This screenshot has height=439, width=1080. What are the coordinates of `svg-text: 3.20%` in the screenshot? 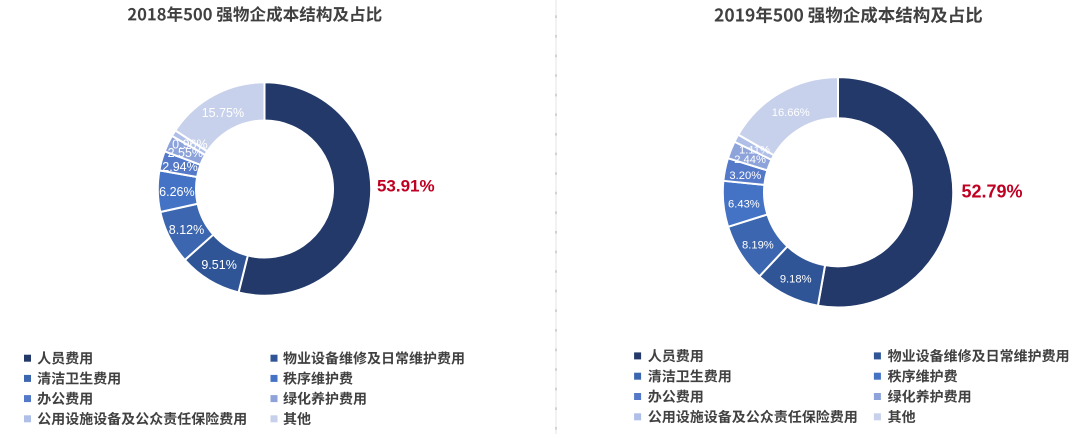 It's located at (745, 176).